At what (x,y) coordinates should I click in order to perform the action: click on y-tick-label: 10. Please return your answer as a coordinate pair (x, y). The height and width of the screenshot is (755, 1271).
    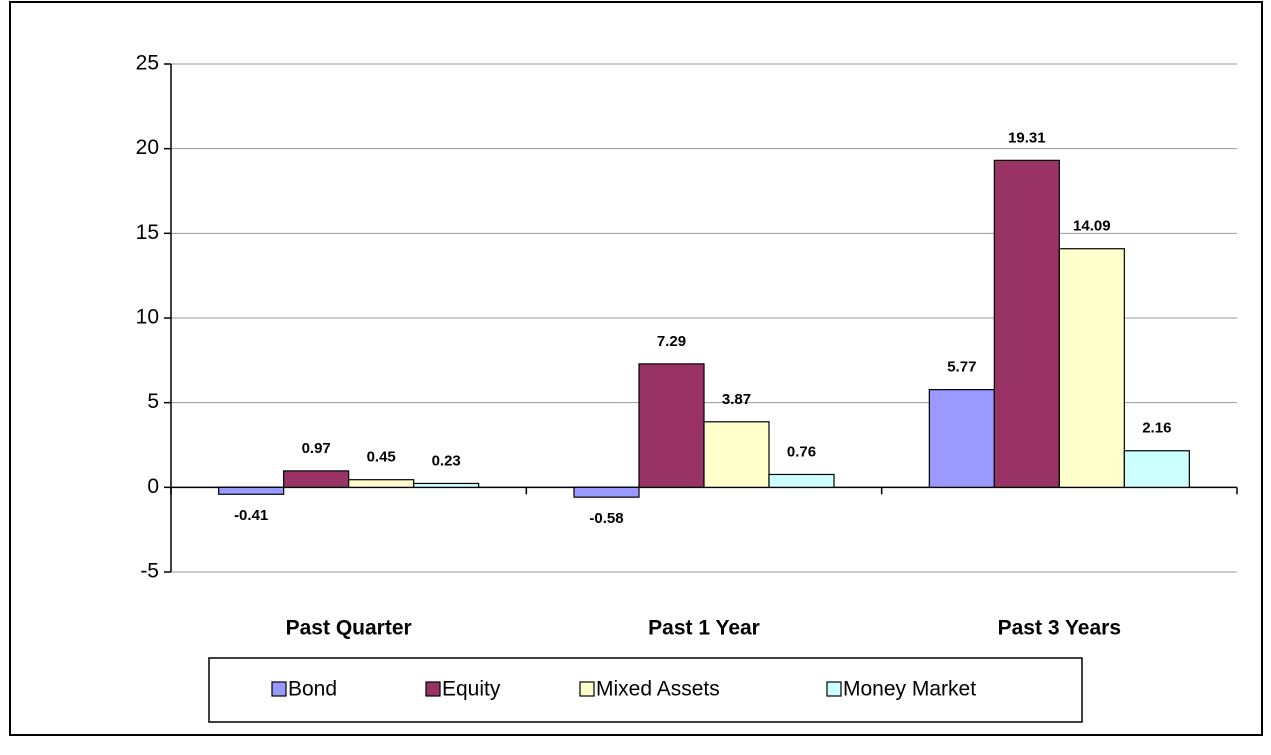
    Looking at the image, I should click on (147, 317).